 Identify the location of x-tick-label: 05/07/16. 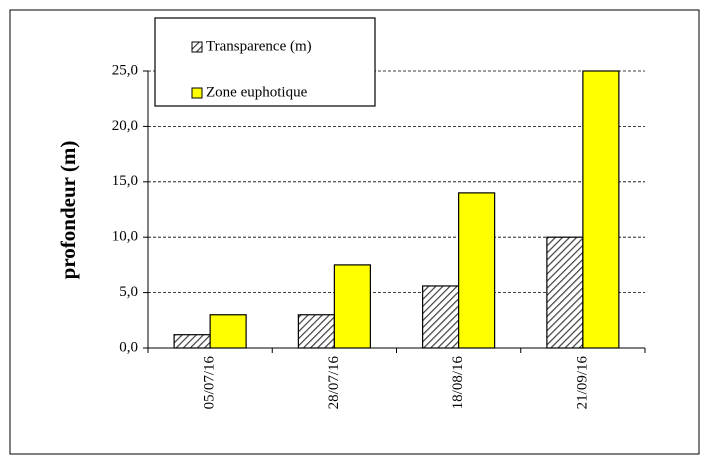
(210, 383).